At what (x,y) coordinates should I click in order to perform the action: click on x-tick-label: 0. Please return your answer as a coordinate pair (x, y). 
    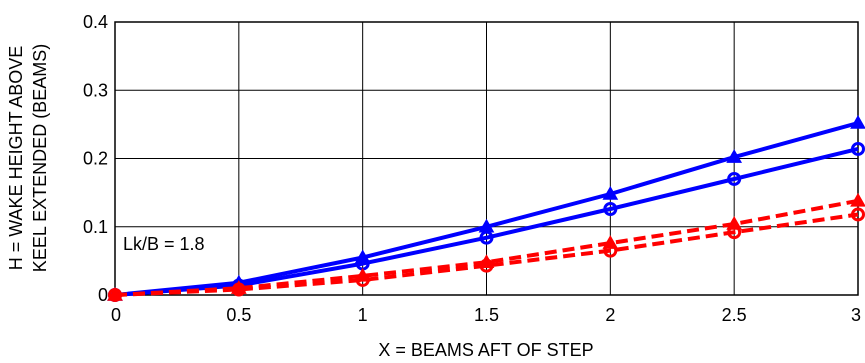
    Looking at the image, I should click on (116, 315).